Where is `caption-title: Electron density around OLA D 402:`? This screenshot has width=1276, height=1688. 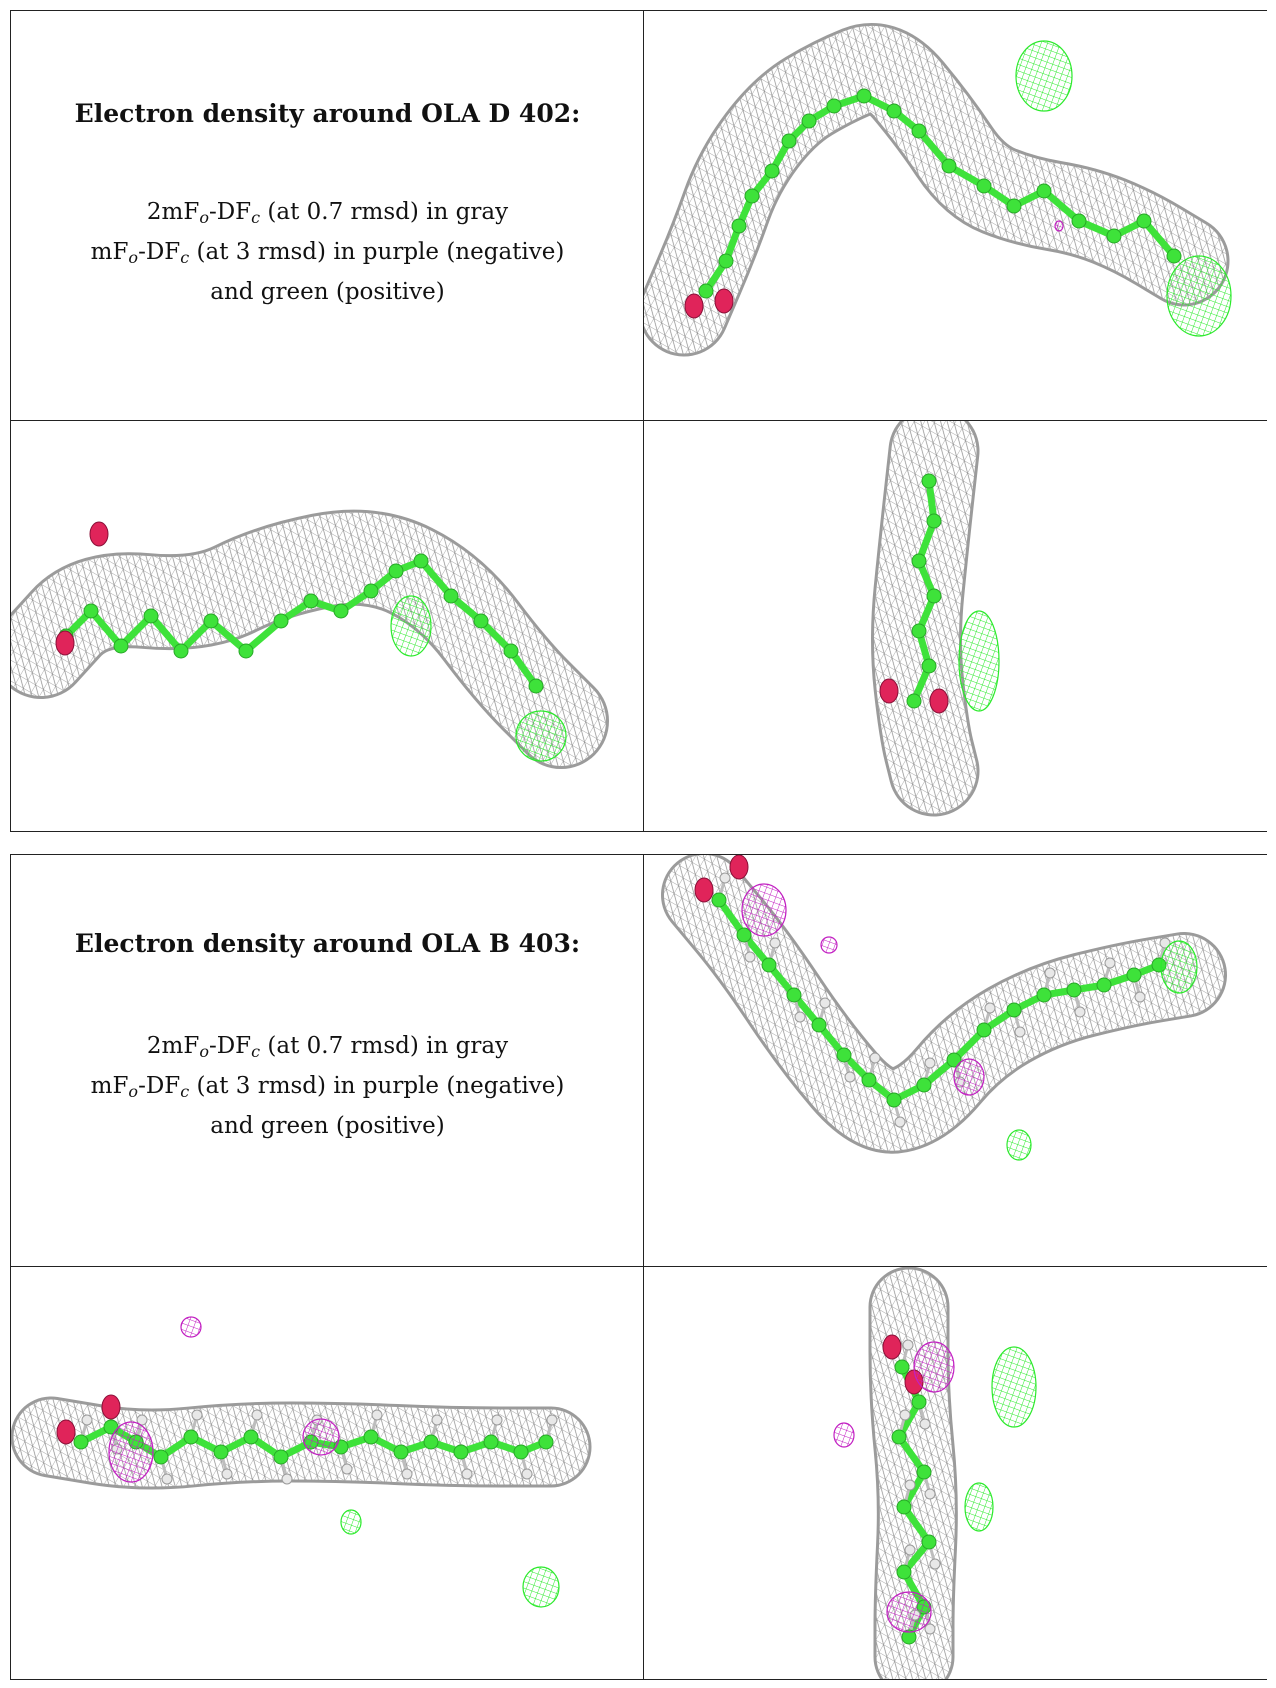 caption-title: Electron density around OLA D 402: is located at coordinates (327, 113).